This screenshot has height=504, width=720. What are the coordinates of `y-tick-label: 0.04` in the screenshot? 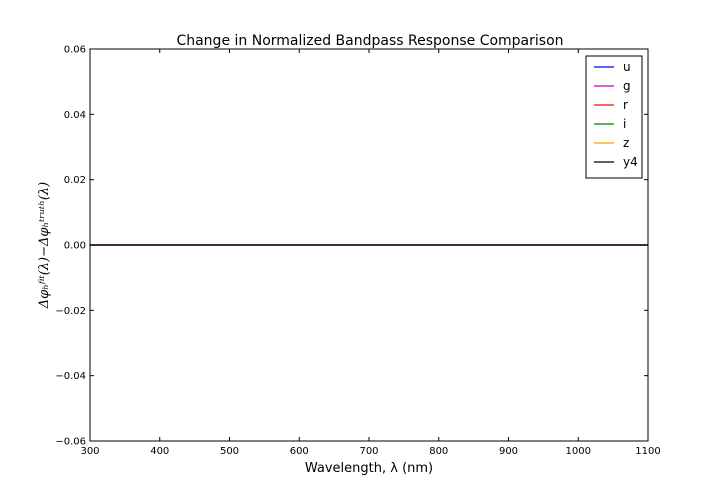 It's located at (75, 115).